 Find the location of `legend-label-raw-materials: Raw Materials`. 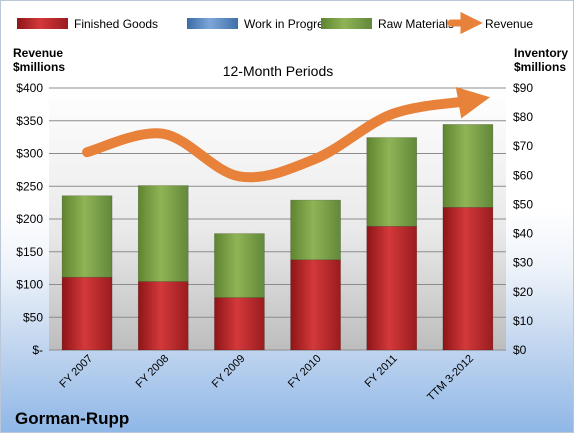

legend-label-raw-materials: Raw Materials is located at coordinates (416, 24).